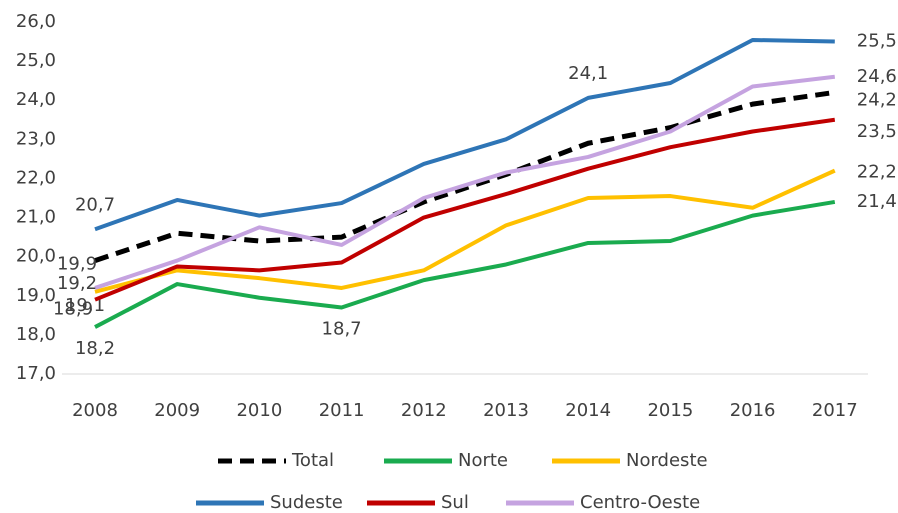 This screenshot has width=898, height=513. I want to click on y-tick-label: 19,0, so click(36, 295).